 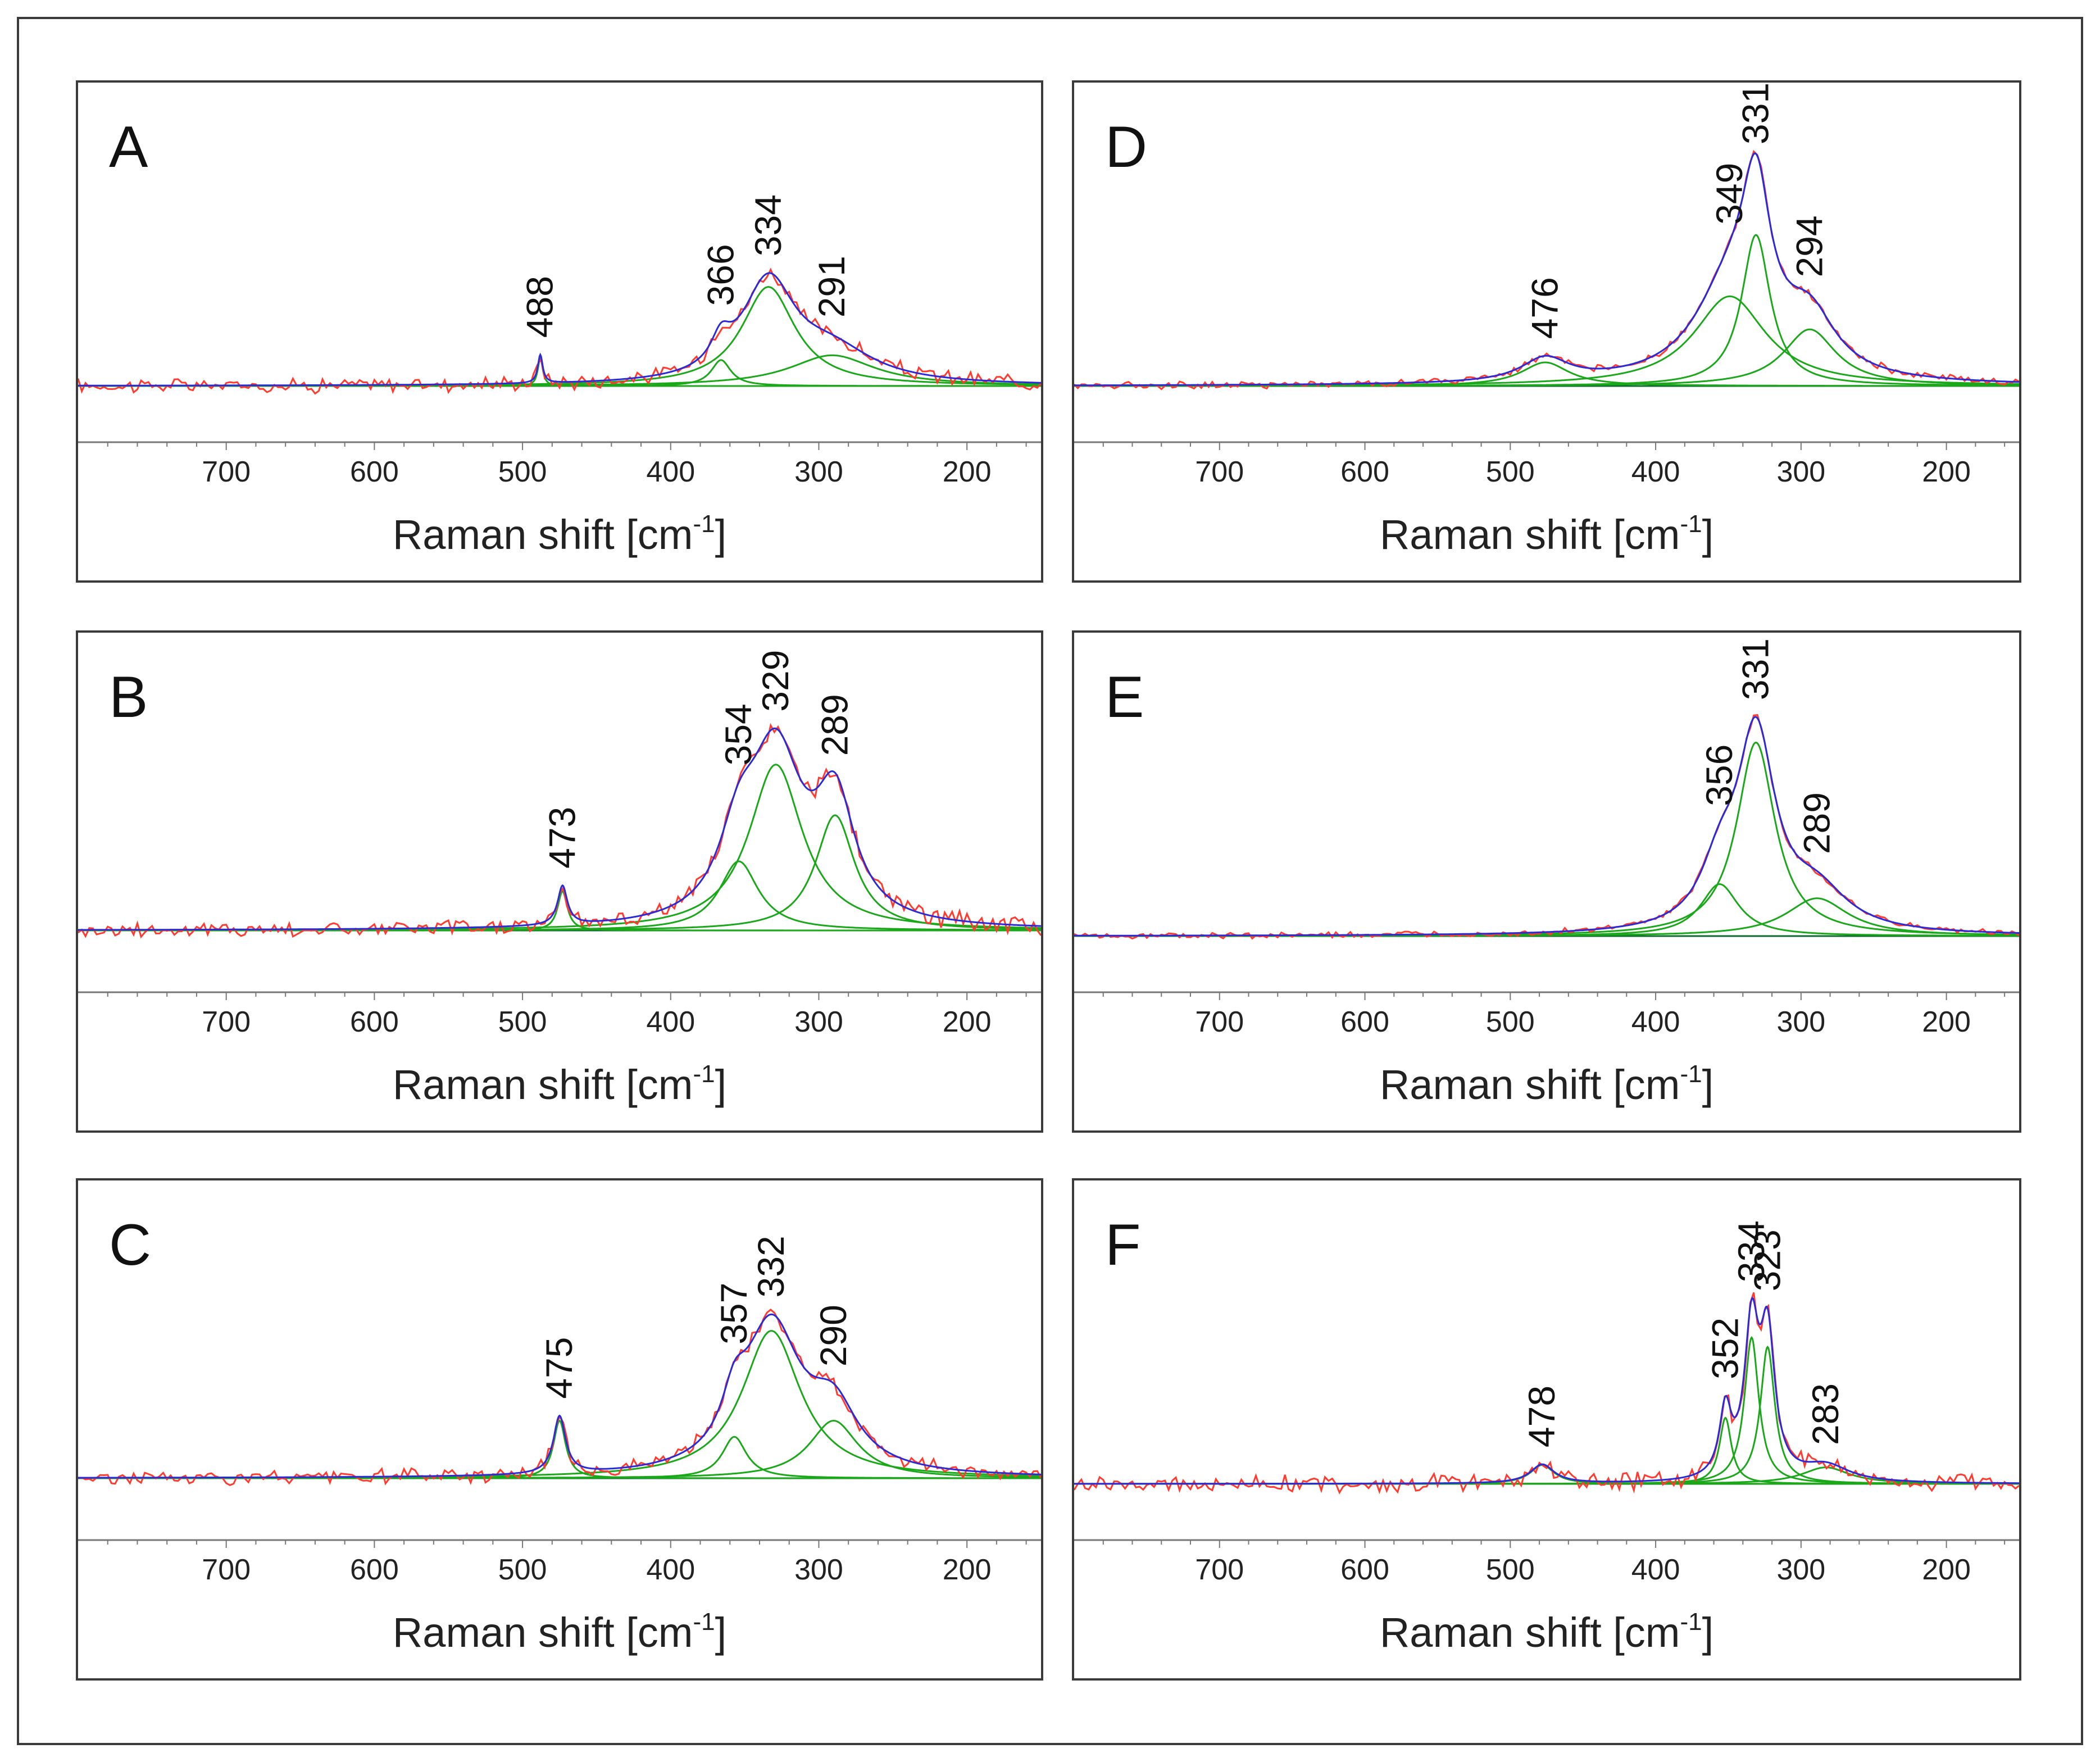 I want to click on peak-label-349: 349, so click(x=1729, y=194).